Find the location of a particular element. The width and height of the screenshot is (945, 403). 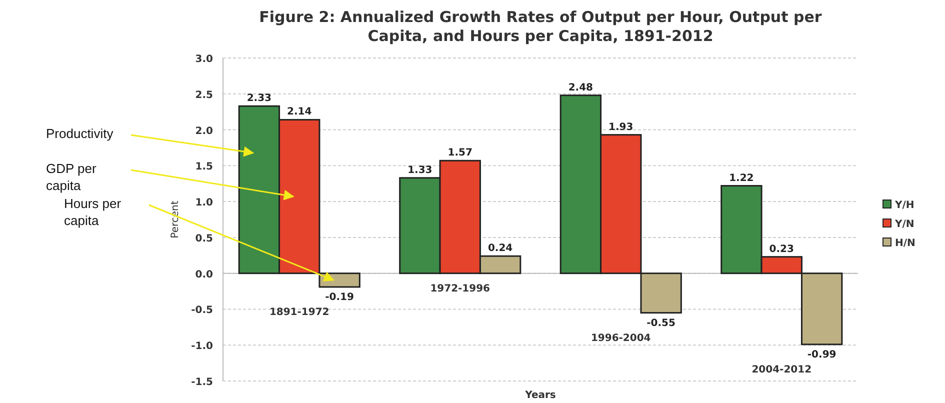

text: Hours per capita is located at coordinates (93, 212).